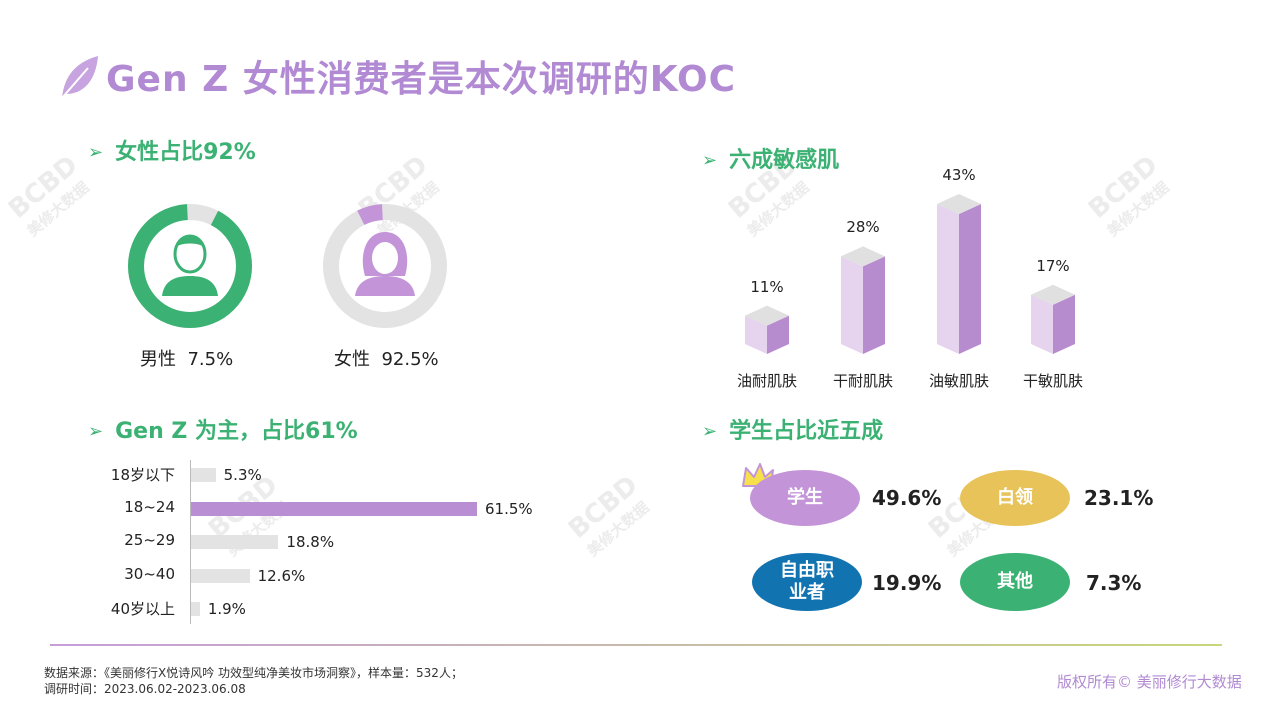 The image size is (1280, 720). What do you see at coordinates (145, 689) in the screenshot?
I see `footer-period: 调研时间：2023.06.02-2023.06.08` at bounding box center [145, 689].